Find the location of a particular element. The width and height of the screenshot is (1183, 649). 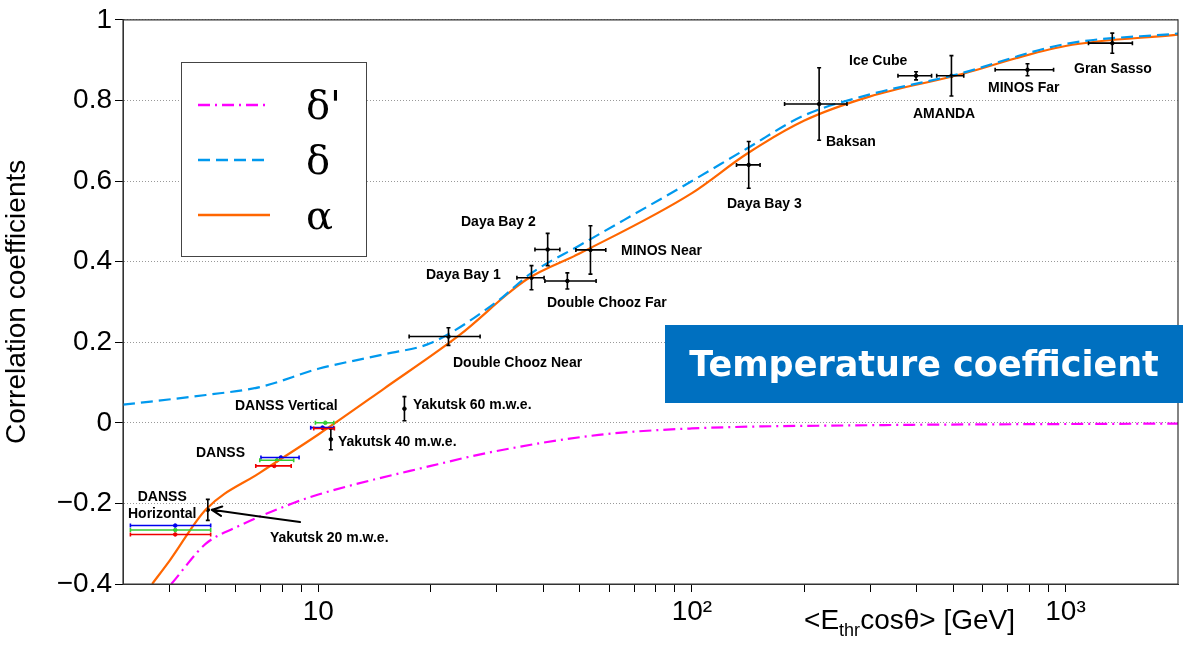

legend-label: δ is located at coordinates (318, 159).